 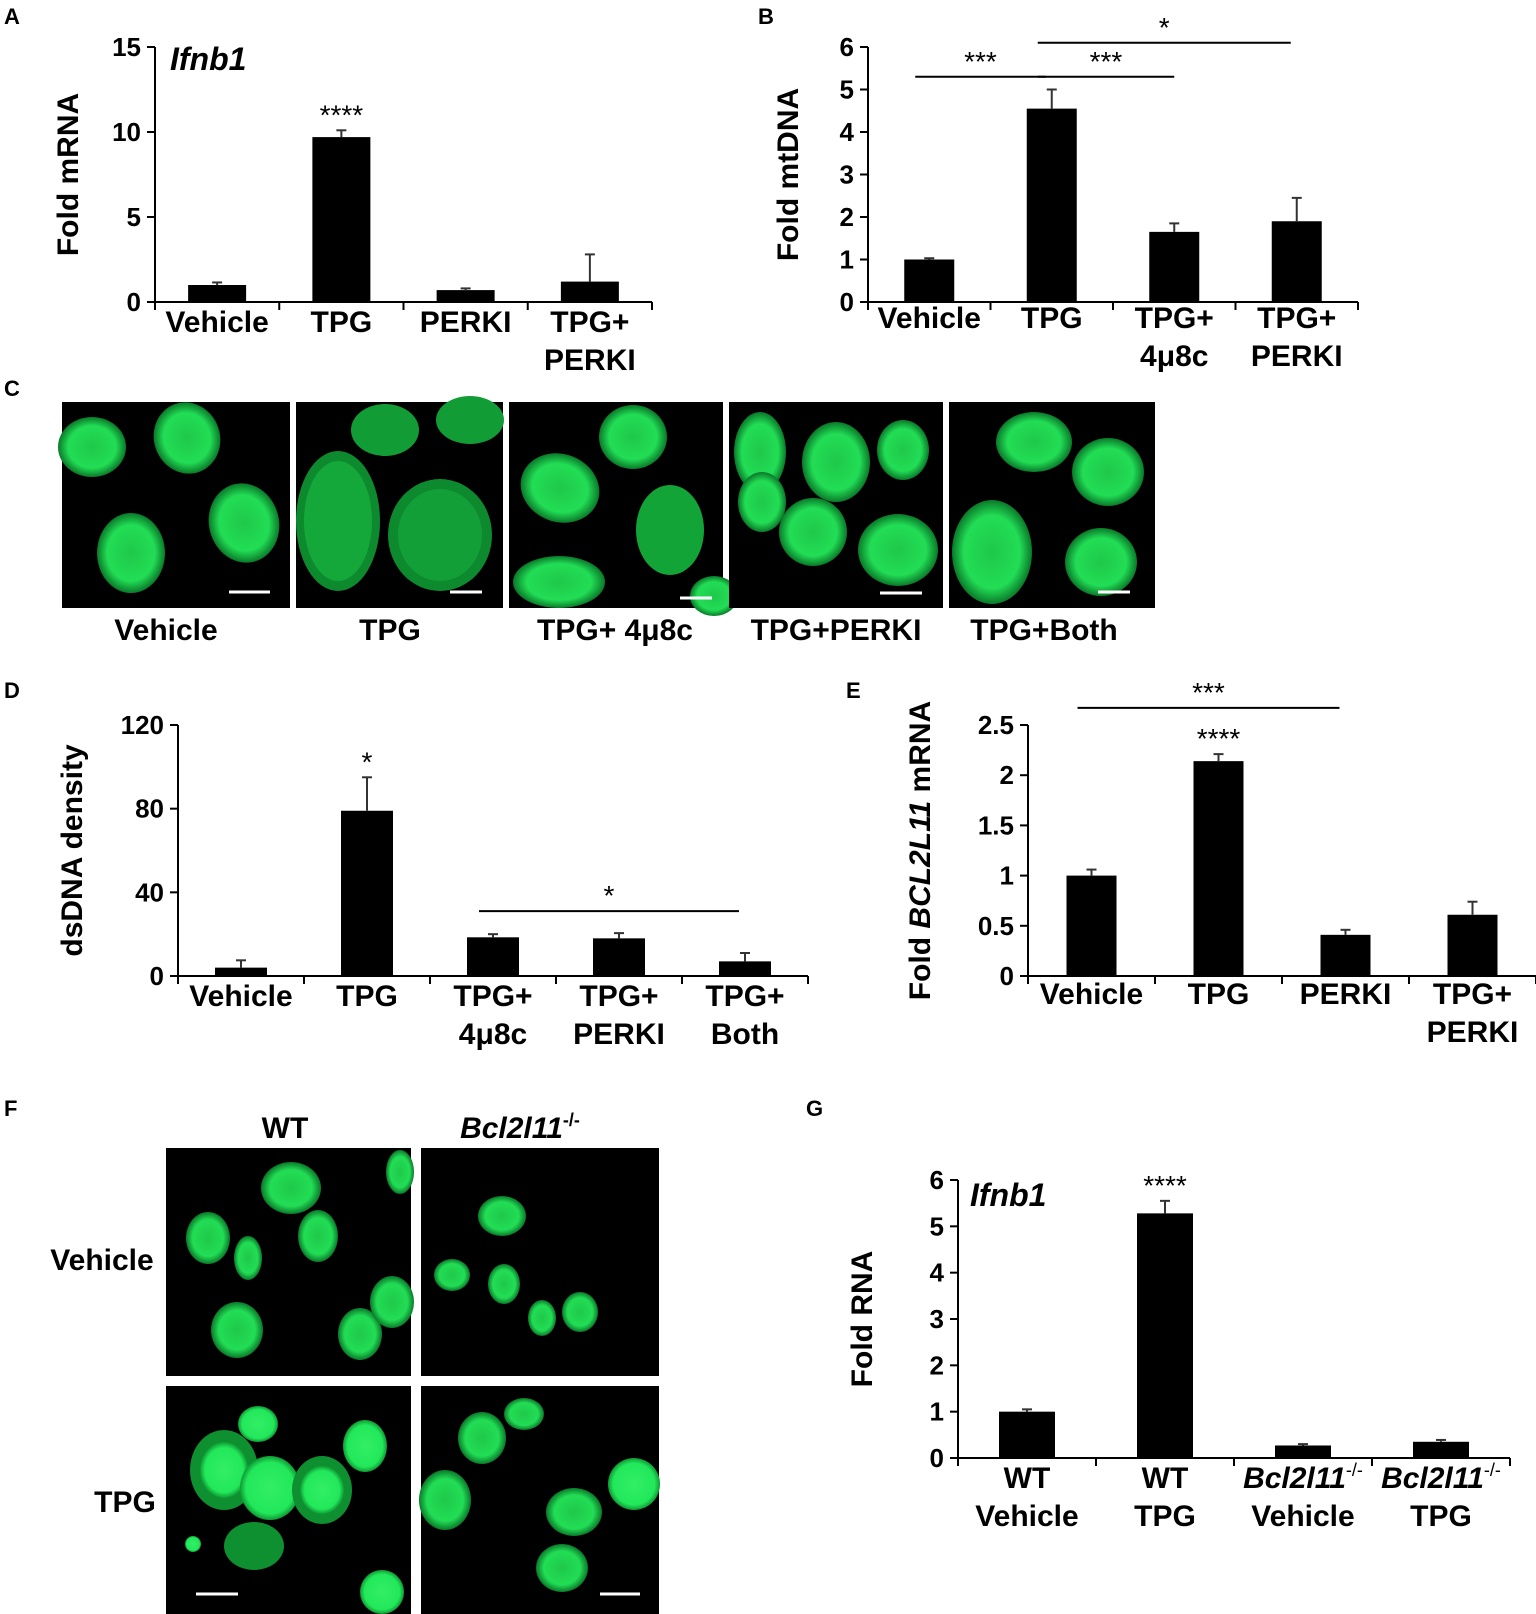 I want to click on chart-e-bracket-label: ***, so click(x=1208, y=692).